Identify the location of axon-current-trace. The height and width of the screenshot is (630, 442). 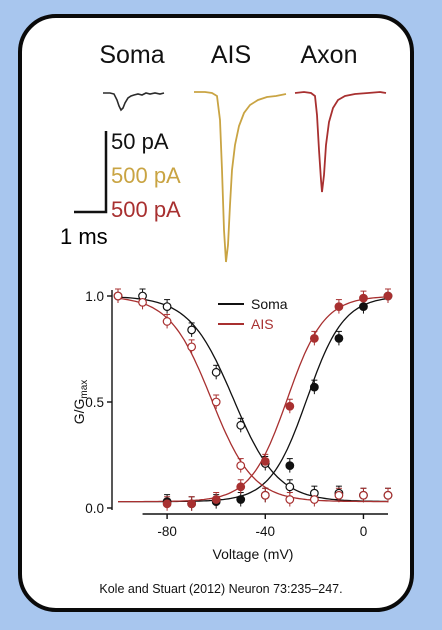
(340, 142).